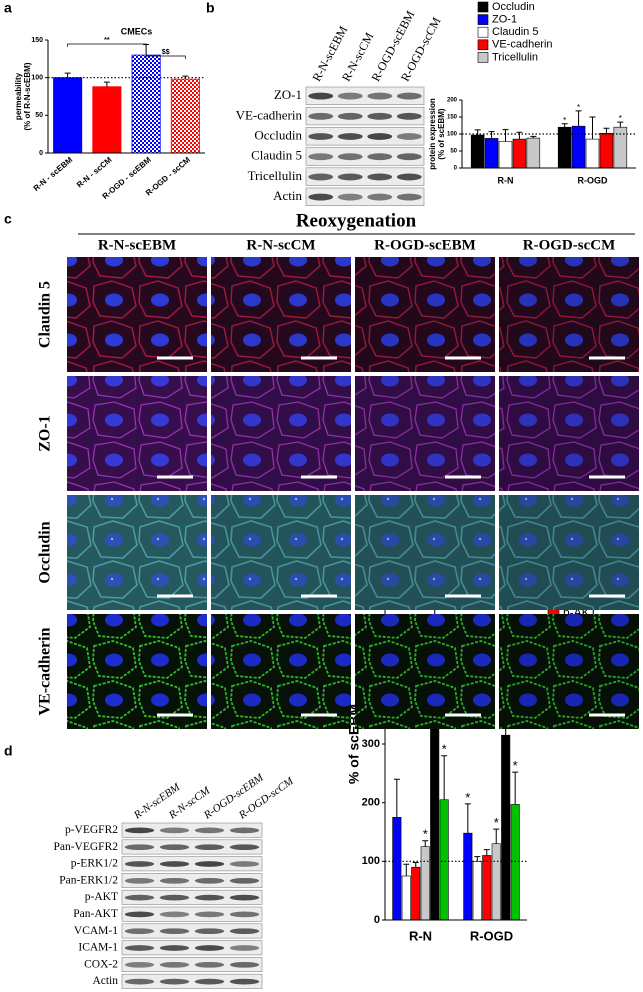 This screenshot has height=992, width=643. I want to click on row-header: Claudin 5, so click(45, 314).